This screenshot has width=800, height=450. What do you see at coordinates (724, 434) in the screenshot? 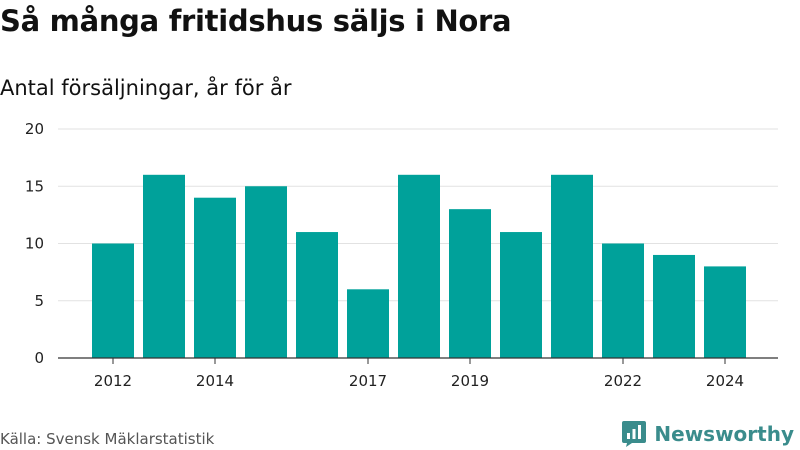
I see `brand-name: Newsworthy` at bounding box center [724, 434].